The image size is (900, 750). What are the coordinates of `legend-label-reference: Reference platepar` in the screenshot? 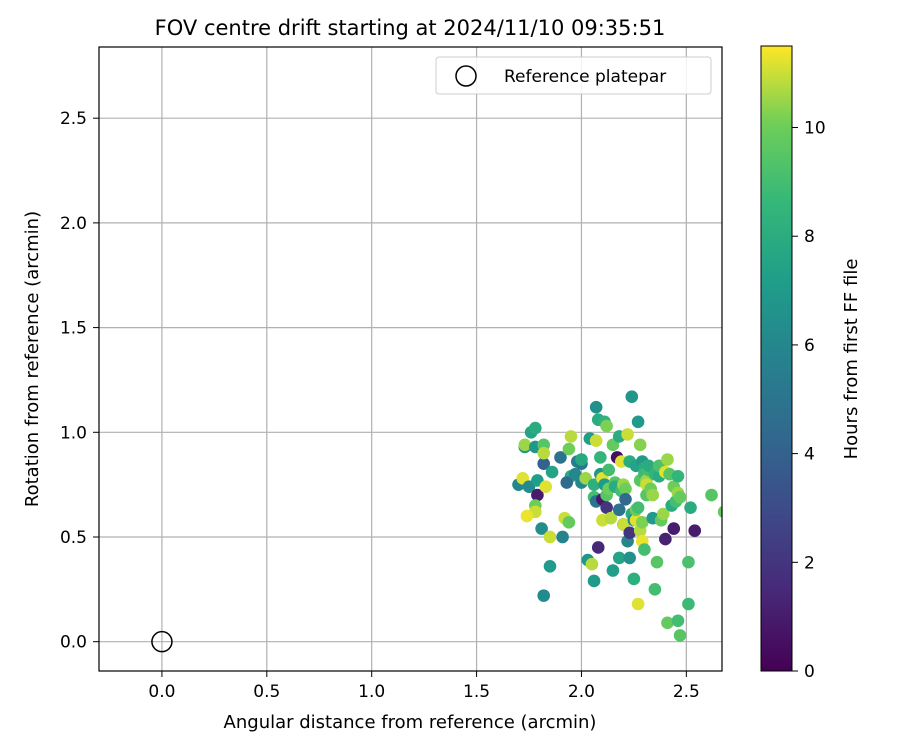 It's located at (585, 77).